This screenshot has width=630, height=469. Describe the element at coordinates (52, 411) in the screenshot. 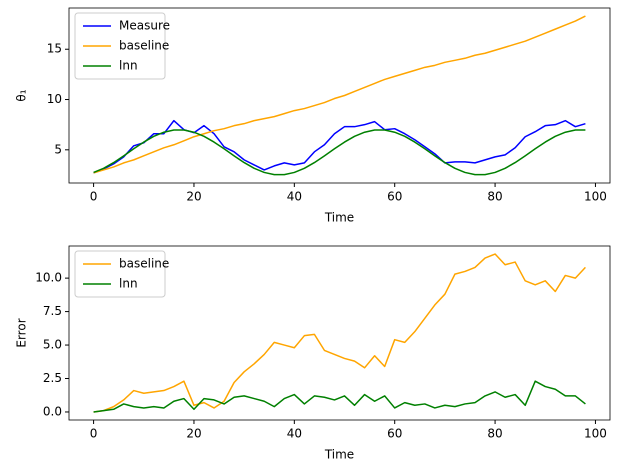

I see `y-tick-label: 0.0` at that location.